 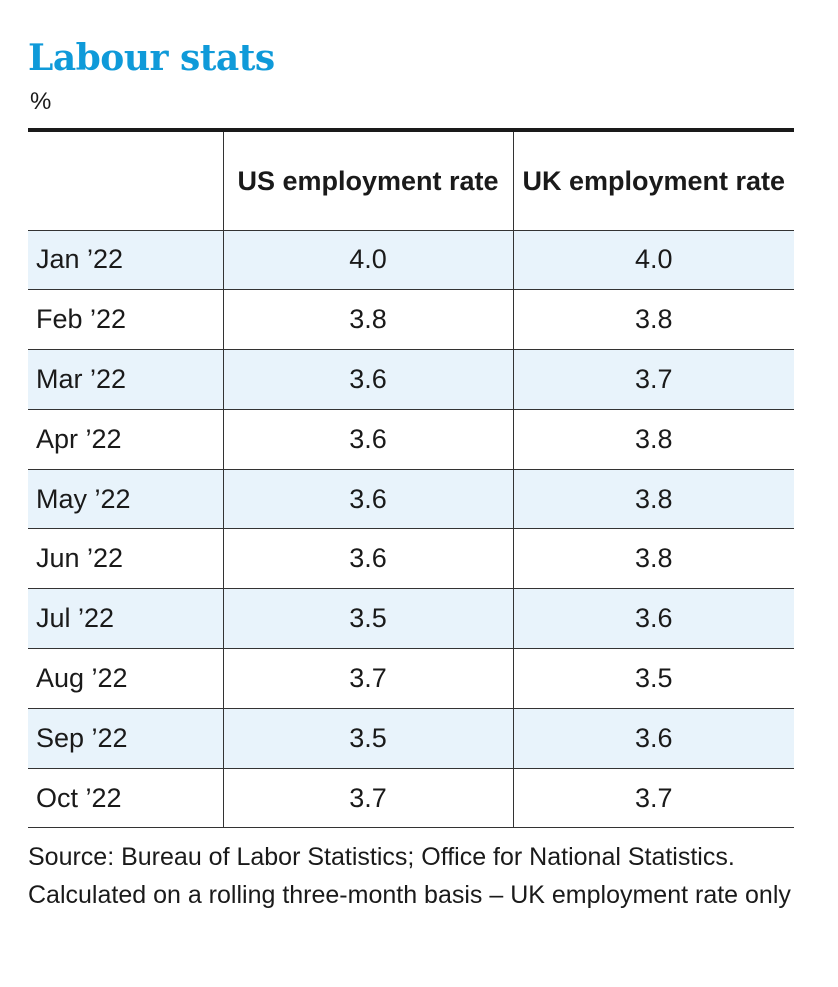 What do you see at coordinates (368, 181) in the screenshot?
I see `header-us-employment-rate: US employment rate` at bounding box center [368, 181].